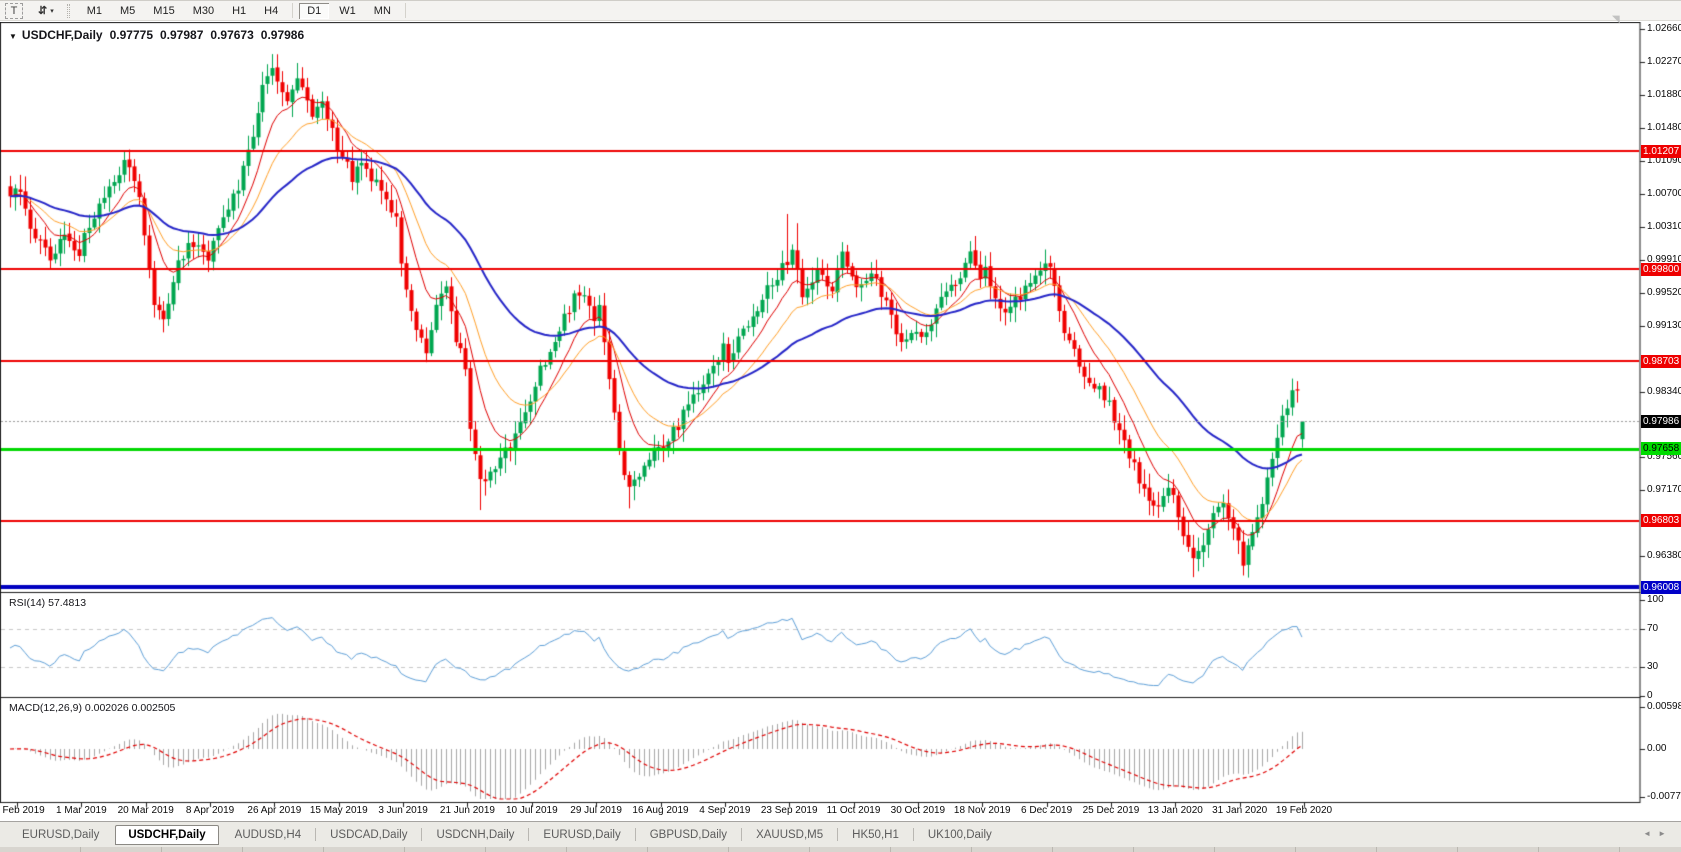  I want to click on chart-tab-usdchf-daily: USDCHF,Daily, so click(167, 834).